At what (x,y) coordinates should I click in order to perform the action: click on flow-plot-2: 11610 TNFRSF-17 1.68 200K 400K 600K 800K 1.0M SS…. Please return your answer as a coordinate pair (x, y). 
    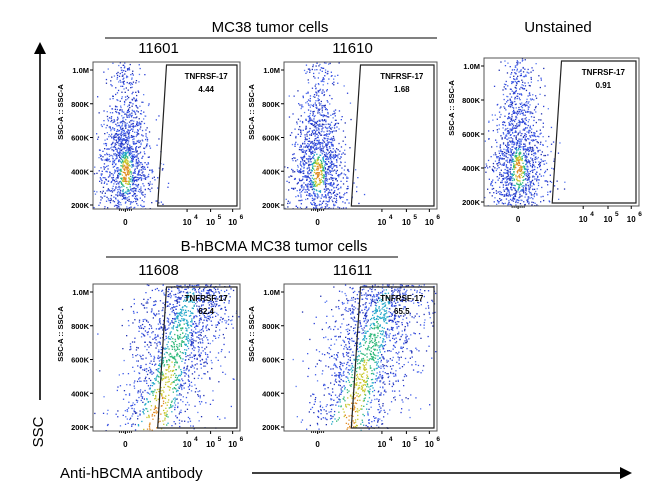
    Looking at the image, I should click on (343, 133).